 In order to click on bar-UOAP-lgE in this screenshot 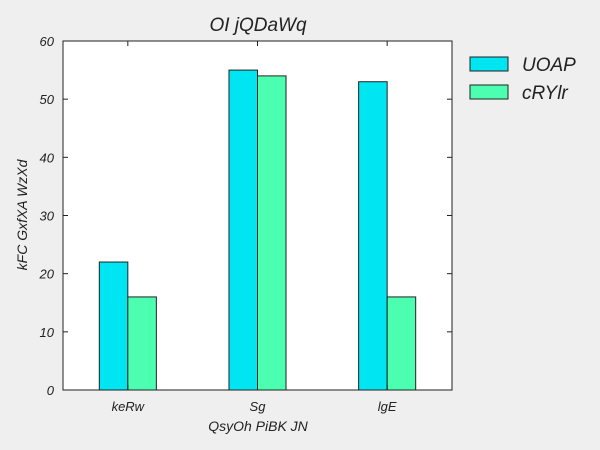, I will do `click(373, 236)`.